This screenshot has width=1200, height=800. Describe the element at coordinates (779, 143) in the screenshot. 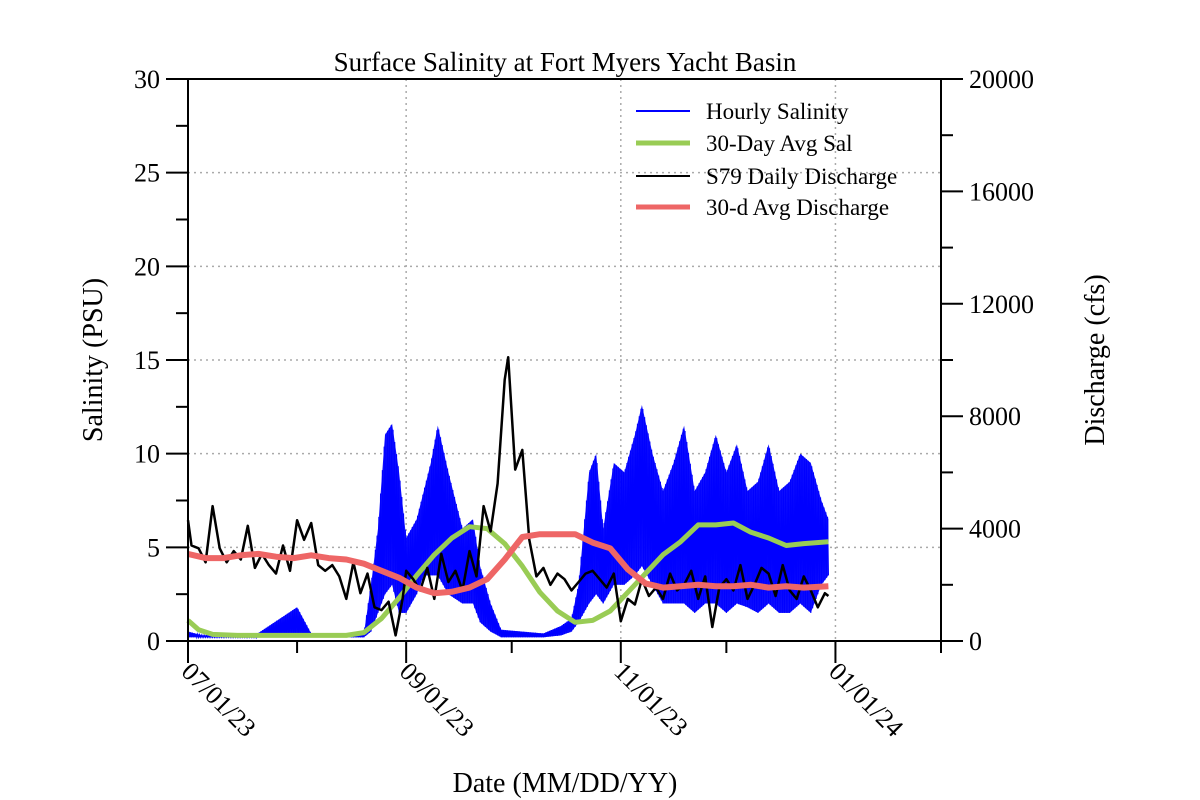

I see `legend-label-avg-salinity: 30-Day Avg Sal` at that location.